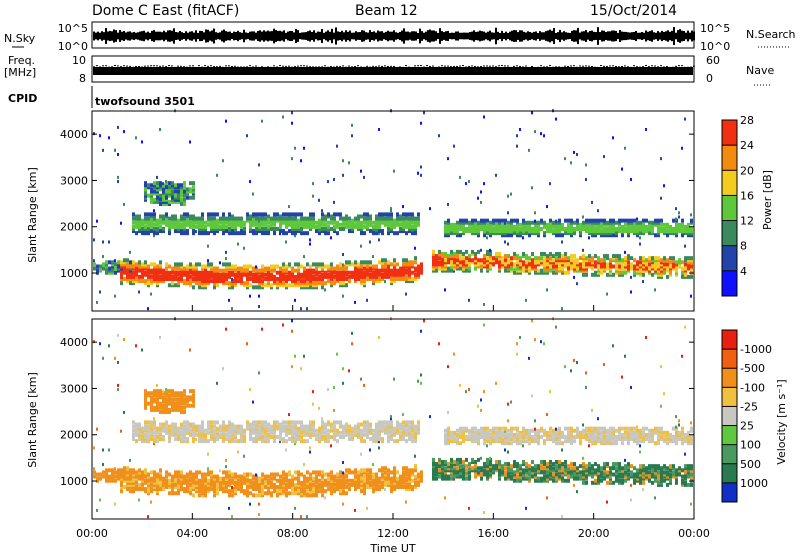  What do you see at coordinates (713, 60) in the screenshot?
I see `nave-tick-top: 60` at bounding box center [713, 60].